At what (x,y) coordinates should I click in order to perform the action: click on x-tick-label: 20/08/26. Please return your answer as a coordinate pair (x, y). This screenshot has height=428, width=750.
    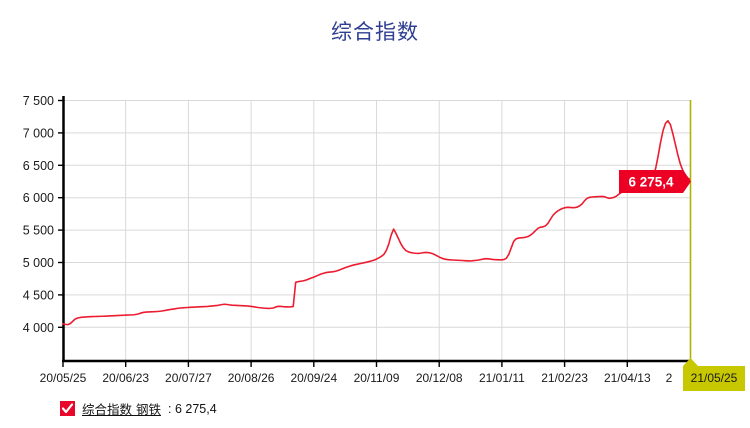
    Looking at the image, I should click on (251, 378).